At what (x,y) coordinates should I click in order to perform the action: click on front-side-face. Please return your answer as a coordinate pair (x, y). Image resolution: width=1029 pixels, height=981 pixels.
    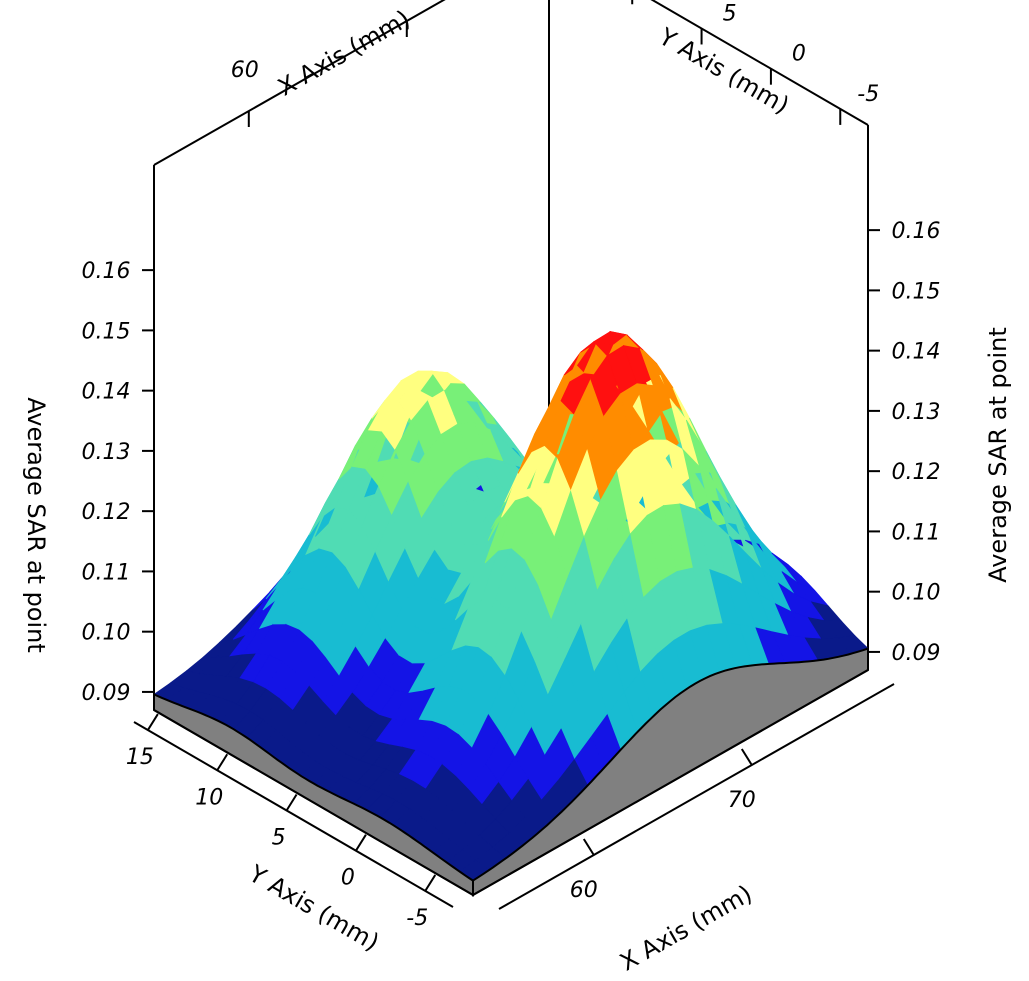
    Looking at the image, I should click on (313, 794).